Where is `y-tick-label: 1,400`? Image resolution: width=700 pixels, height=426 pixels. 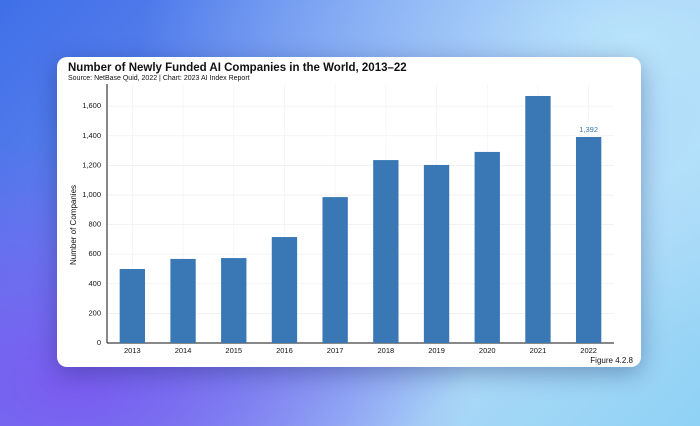 y-tick-label: 1,400 is located at coordinates (91, 135).